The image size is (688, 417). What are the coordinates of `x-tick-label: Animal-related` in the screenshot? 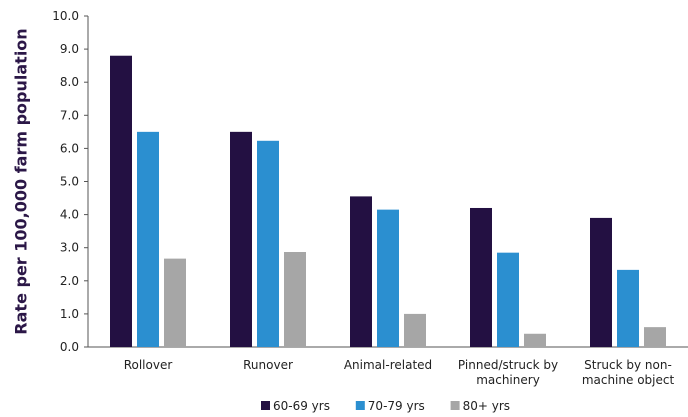 It's located at (388, 365).